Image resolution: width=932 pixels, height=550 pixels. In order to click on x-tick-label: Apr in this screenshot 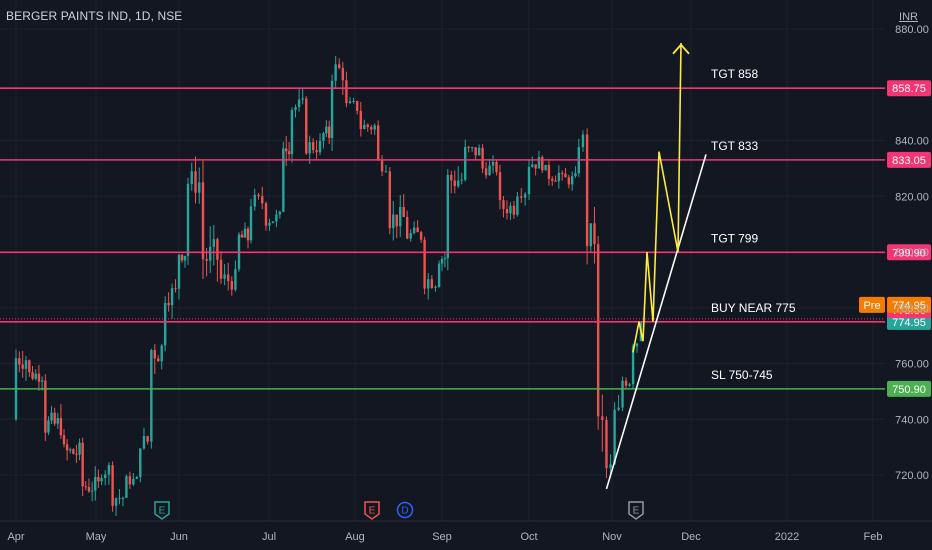, I will do `click(15, 537)`.